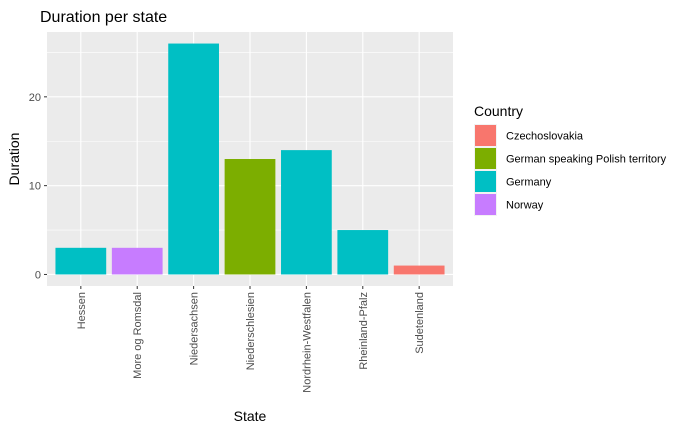  What do you see at coordinates (364, 331) in the screenshot?
I see `x-tick-label: Rheinland-Pfalz` at bounding box center [364, 331].